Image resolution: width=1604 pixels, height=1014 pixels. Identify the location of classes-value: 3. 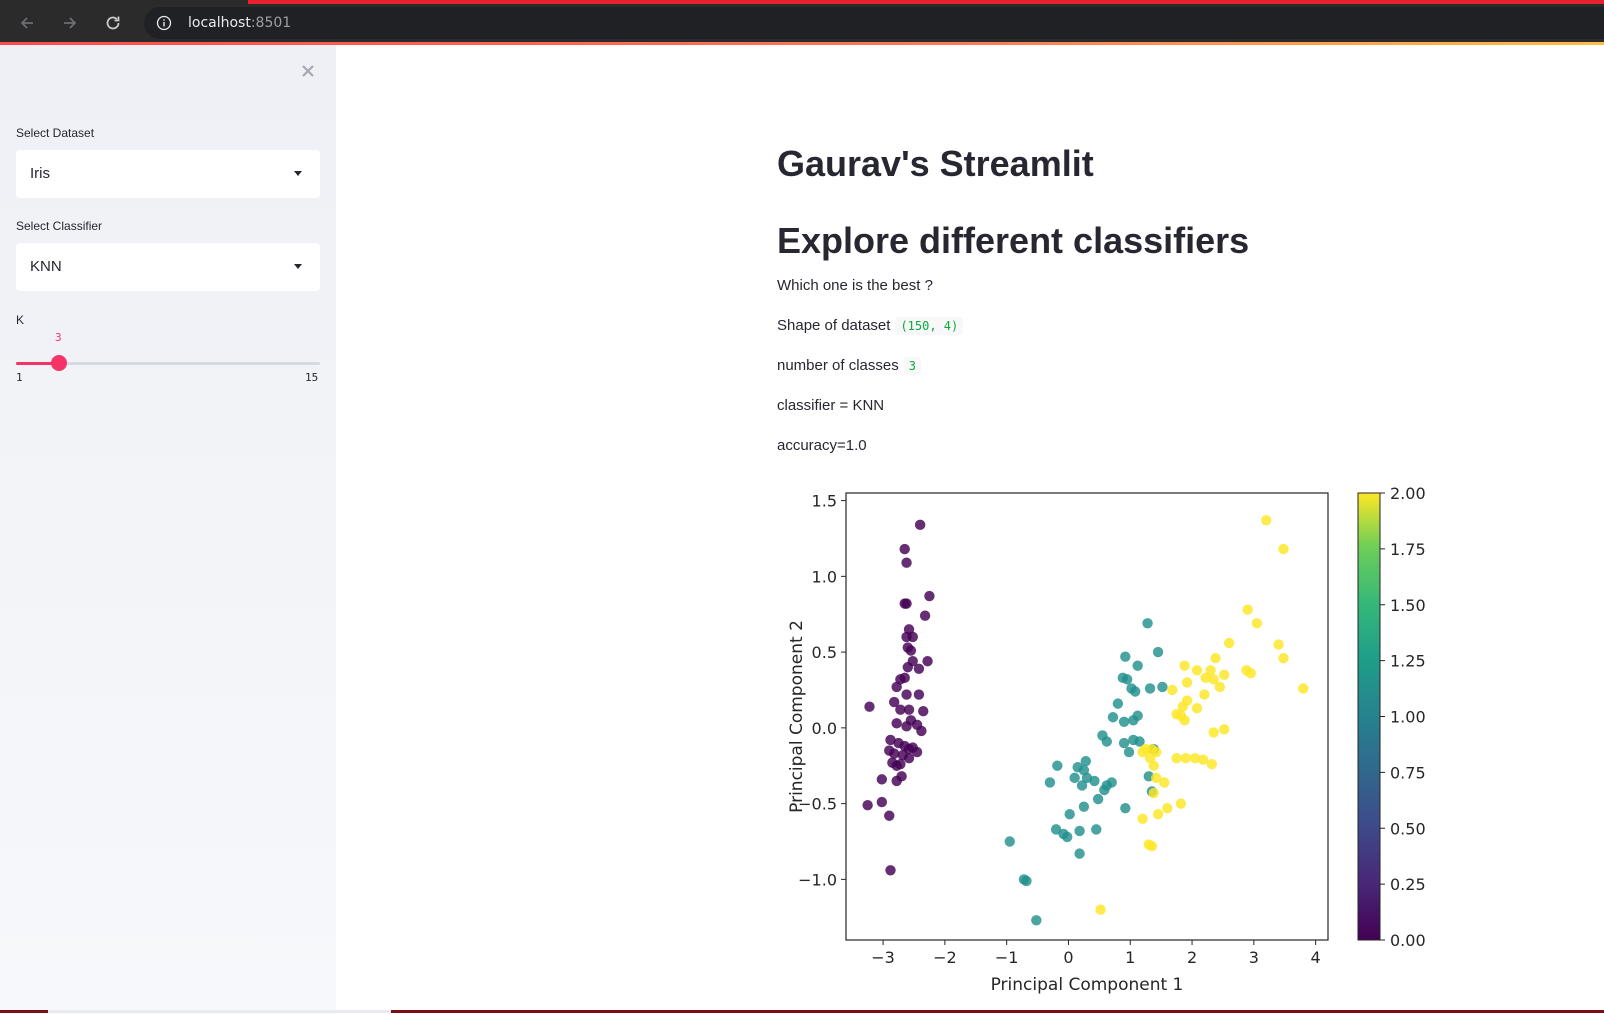
(912, 366).